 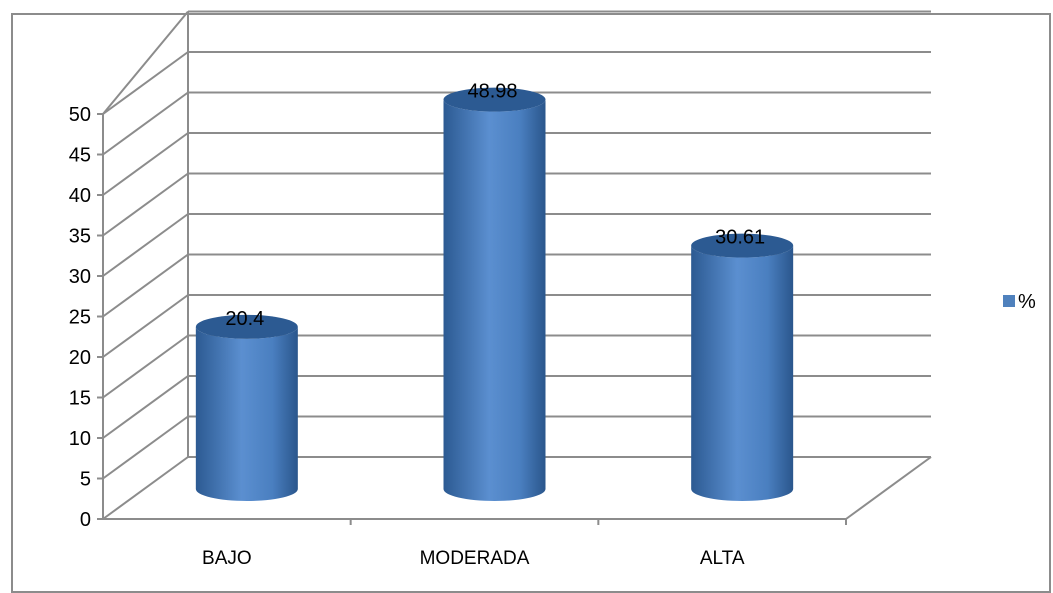 I want to click on y-tick-label: 5, so click(x=85, y=480).